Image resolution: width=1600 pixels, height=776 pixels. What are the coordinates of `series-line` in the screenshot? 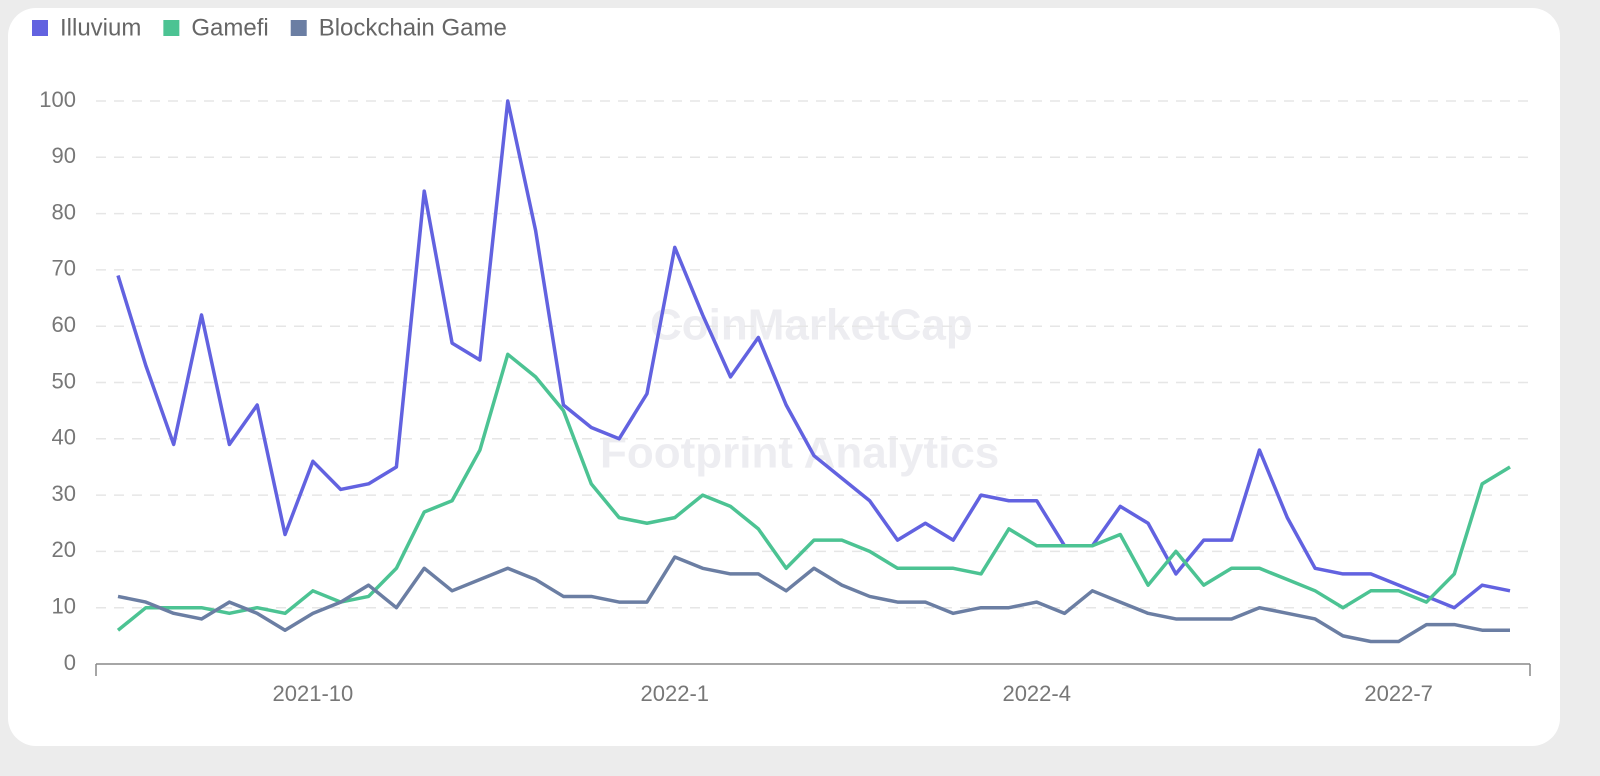 It's located at (813, 599).